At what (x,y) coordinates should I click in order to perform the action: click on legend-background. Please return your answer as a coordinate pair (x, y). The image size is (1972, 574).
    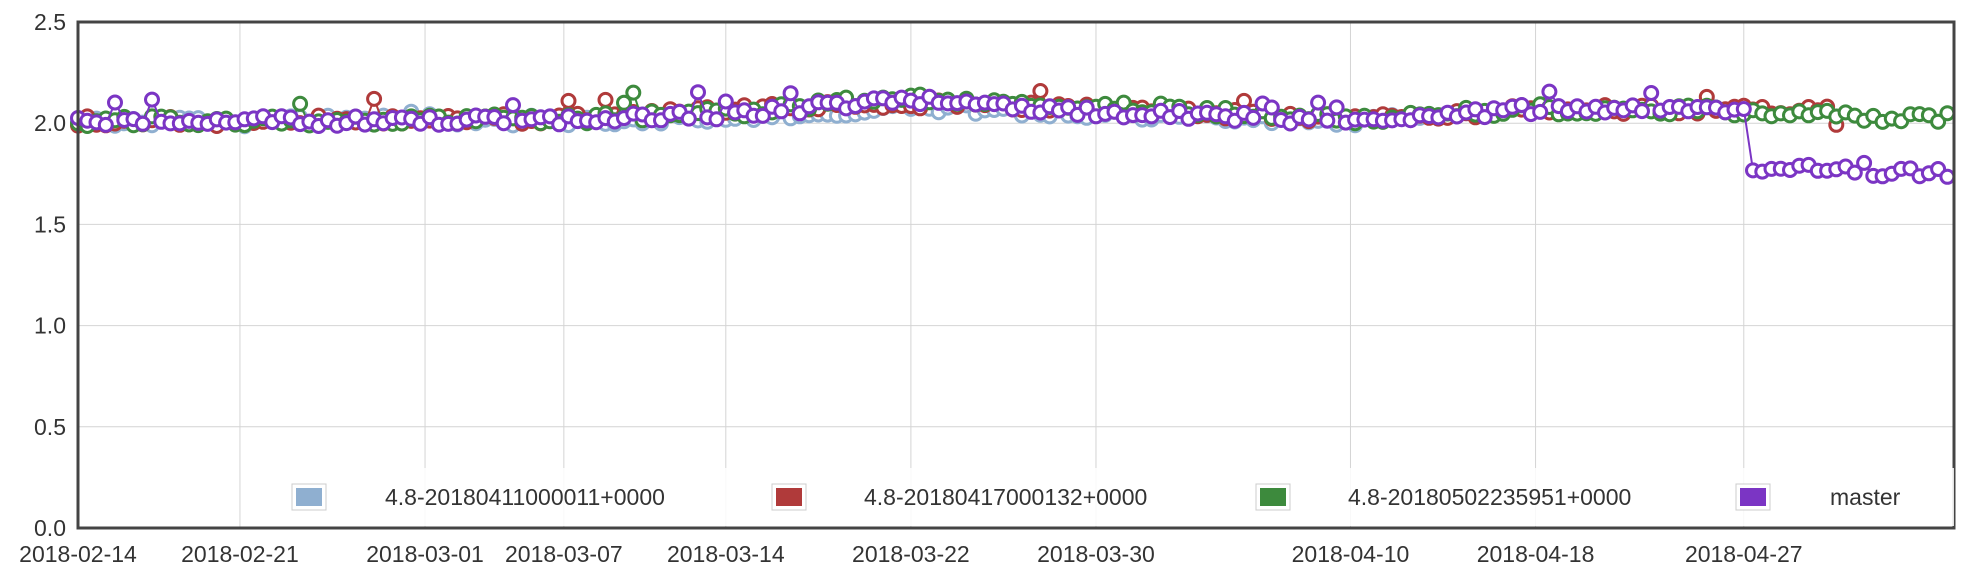
    Looking at the image, I should click on (1111, 497).